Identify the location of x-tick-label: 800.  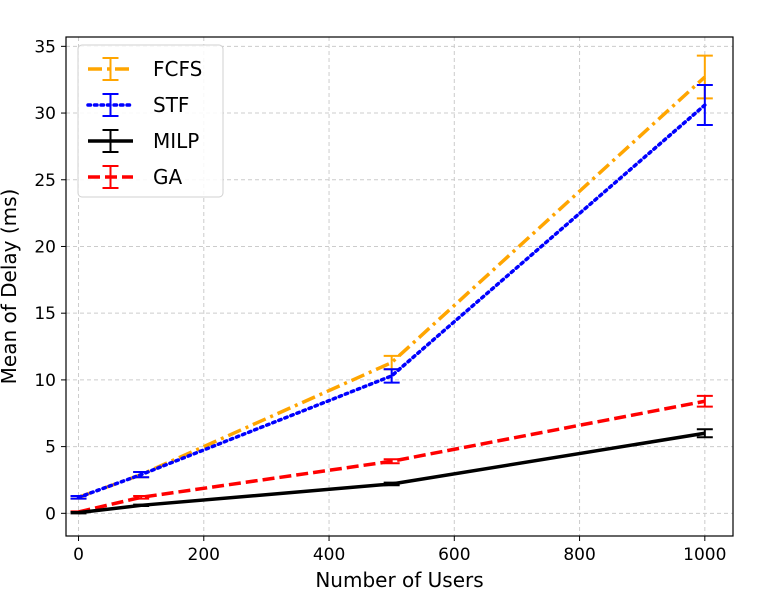
(579, 555).